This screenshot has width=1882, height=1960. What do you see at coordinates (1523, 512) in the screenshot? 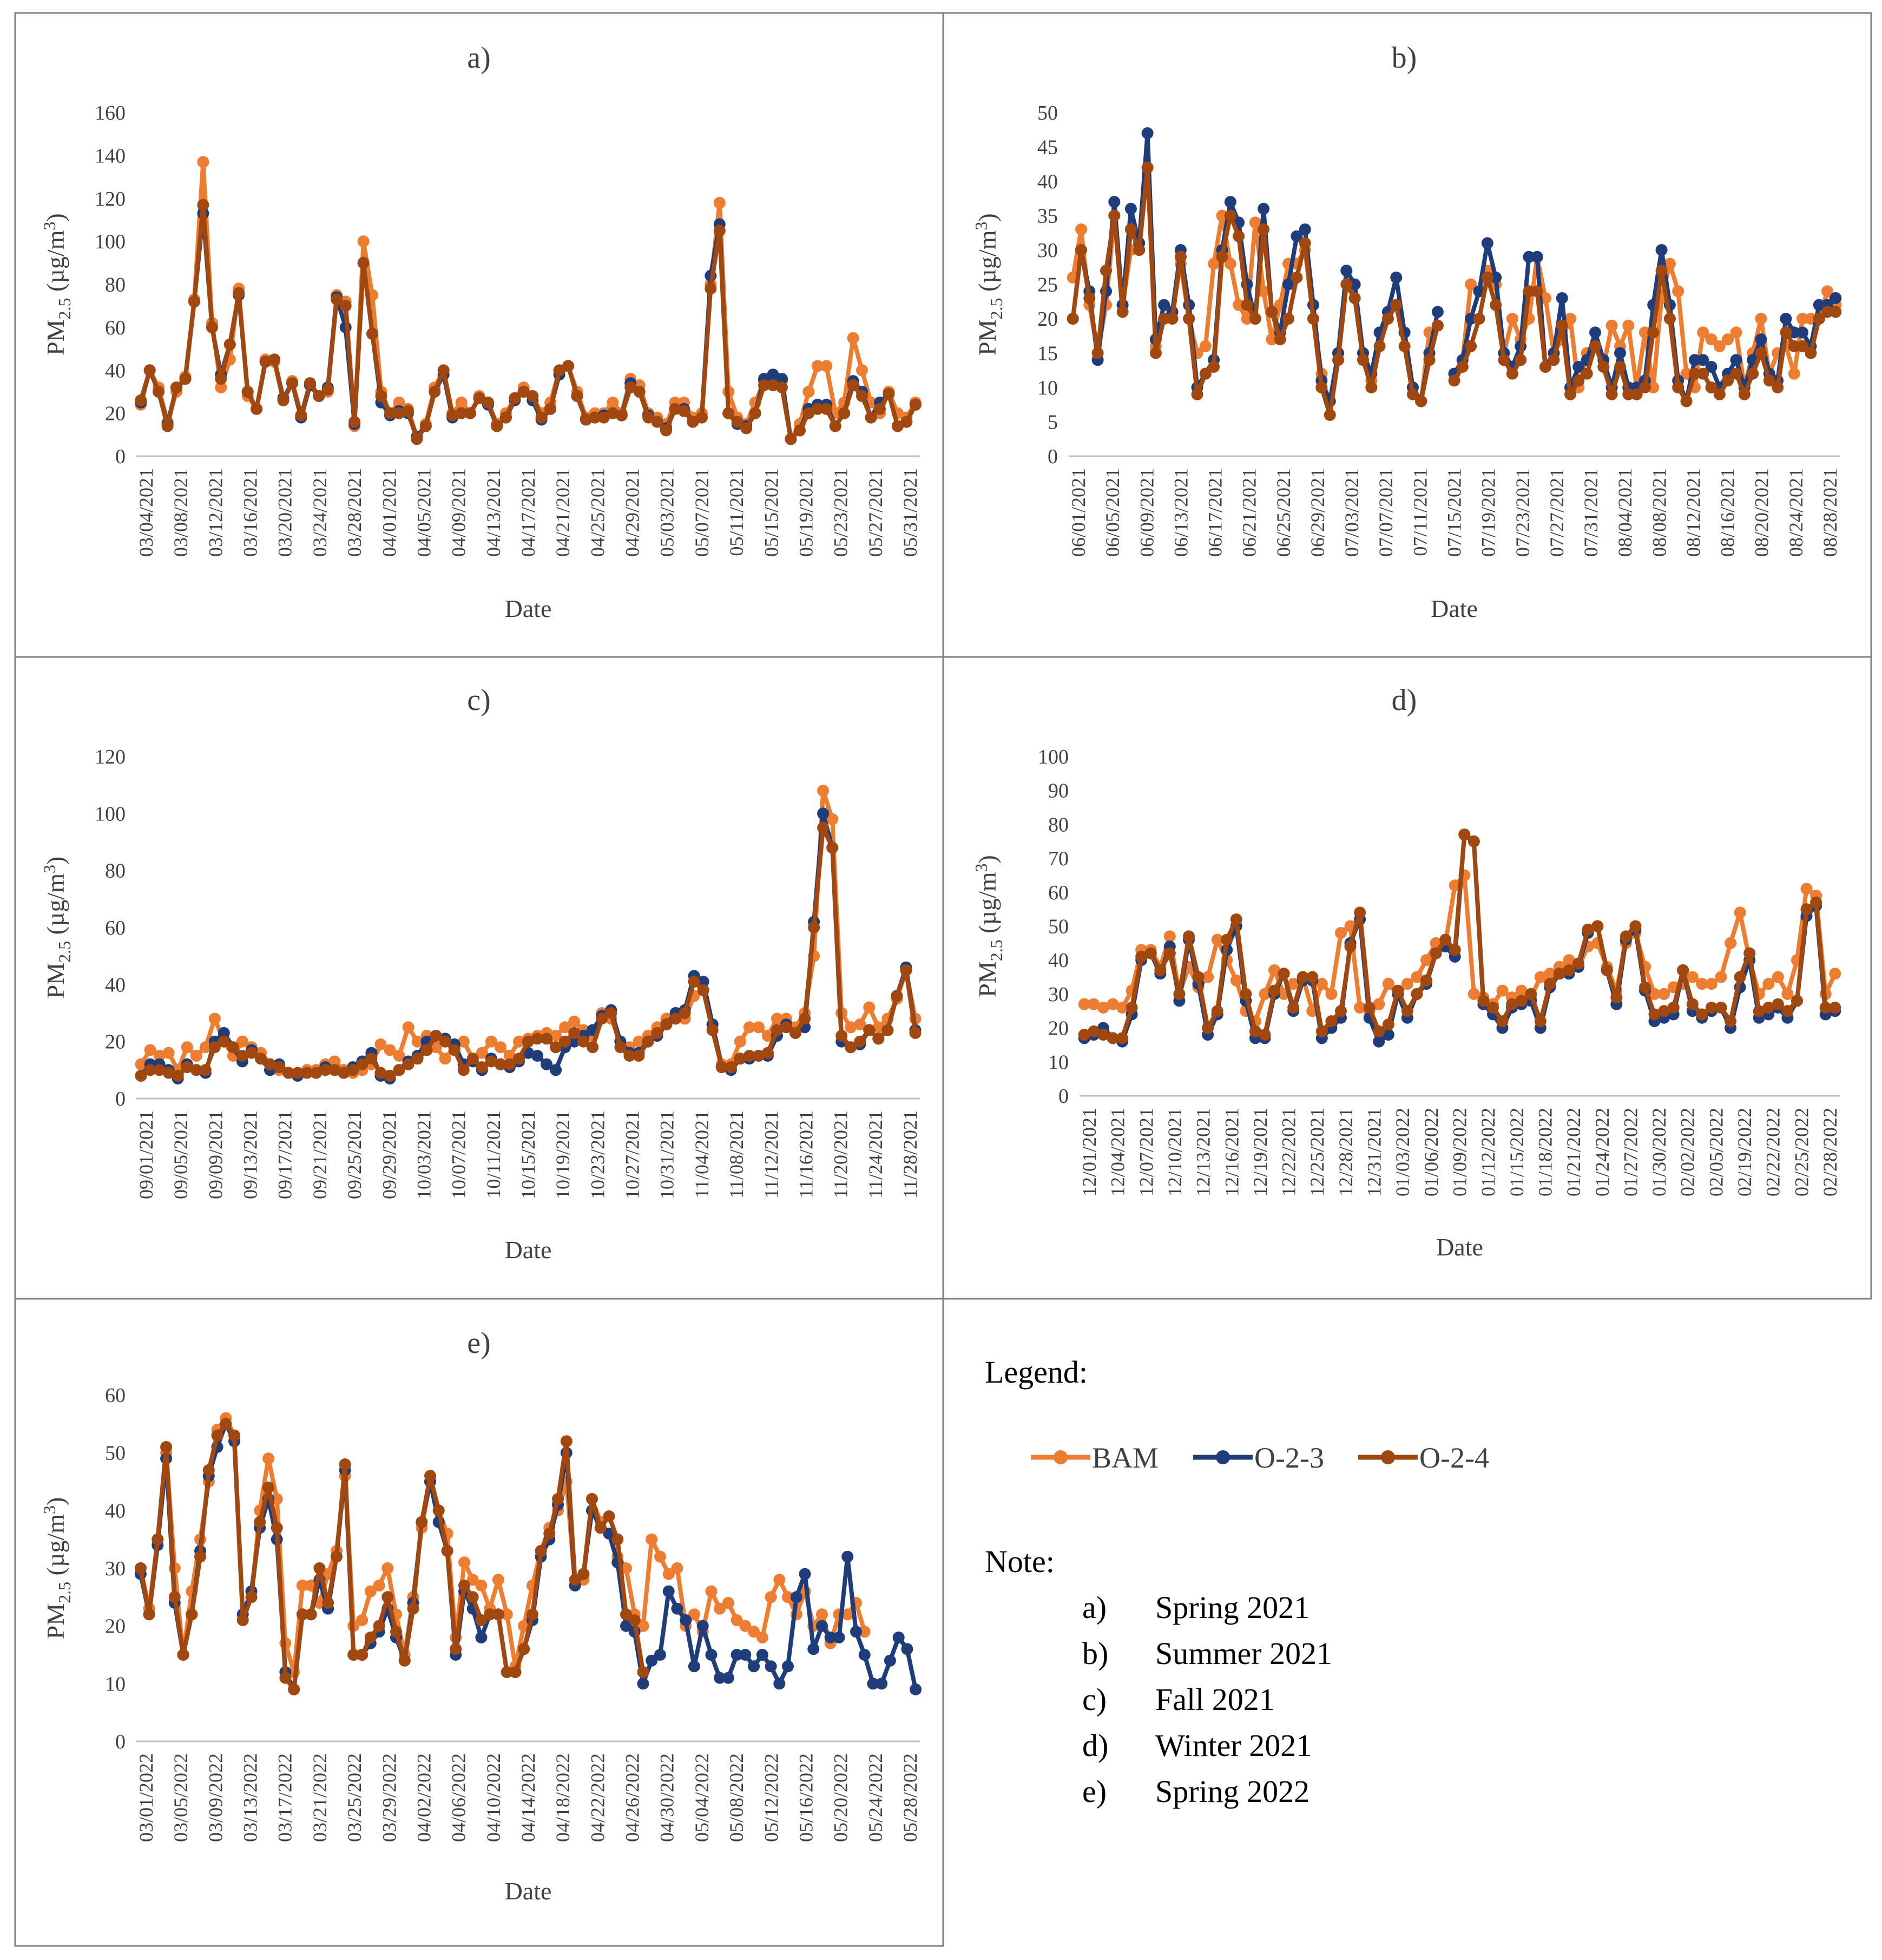
I see `x-tick-label-b: 07/23/2021` at bounding box center [1523, 512].